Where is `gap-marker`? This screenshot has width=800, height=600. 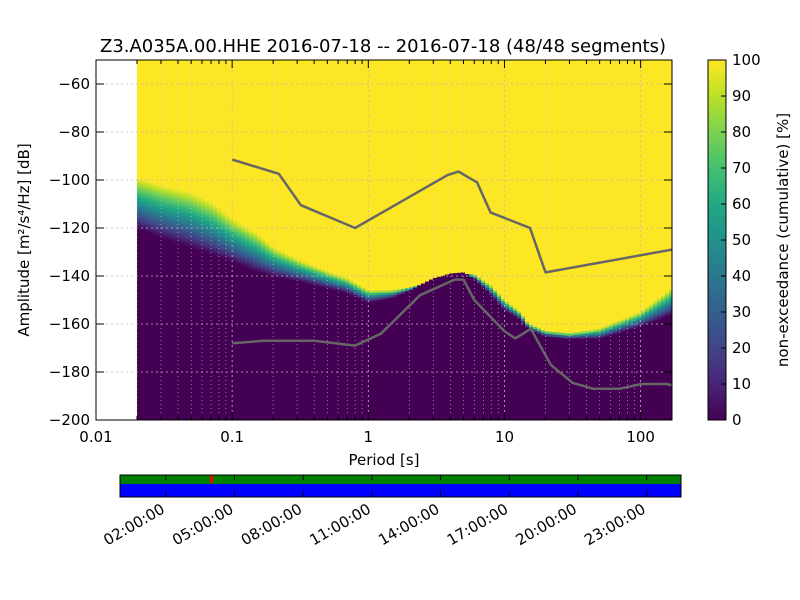
gap-marker is located at coordinates (212, 479).